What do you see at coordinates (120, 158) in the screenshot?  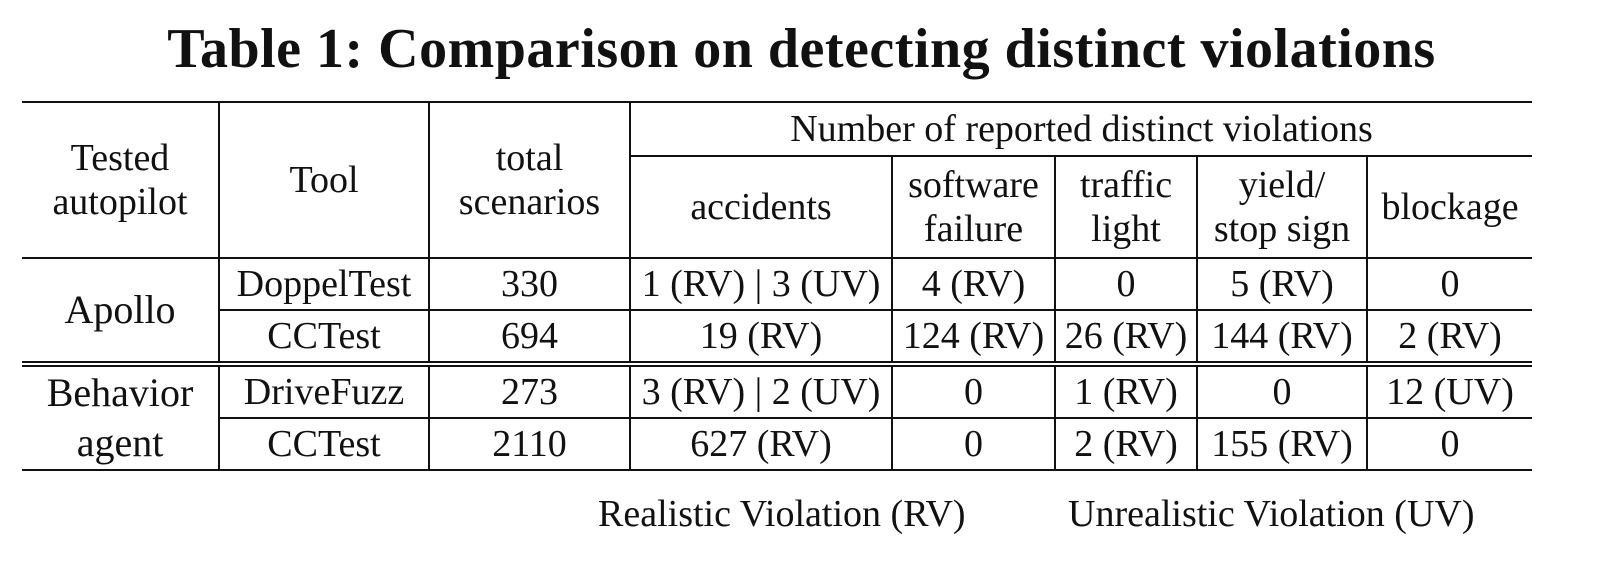 I see `header-tested-autopilot-line1: Tested` at bounding box center [120, 158].